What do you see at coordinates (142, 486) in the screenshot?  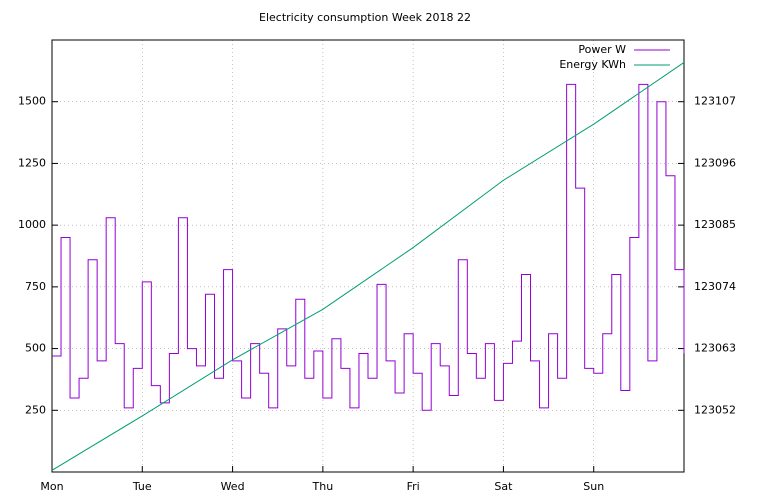 I see `x-tick-label: Tue` at bounding box center [142, 486].